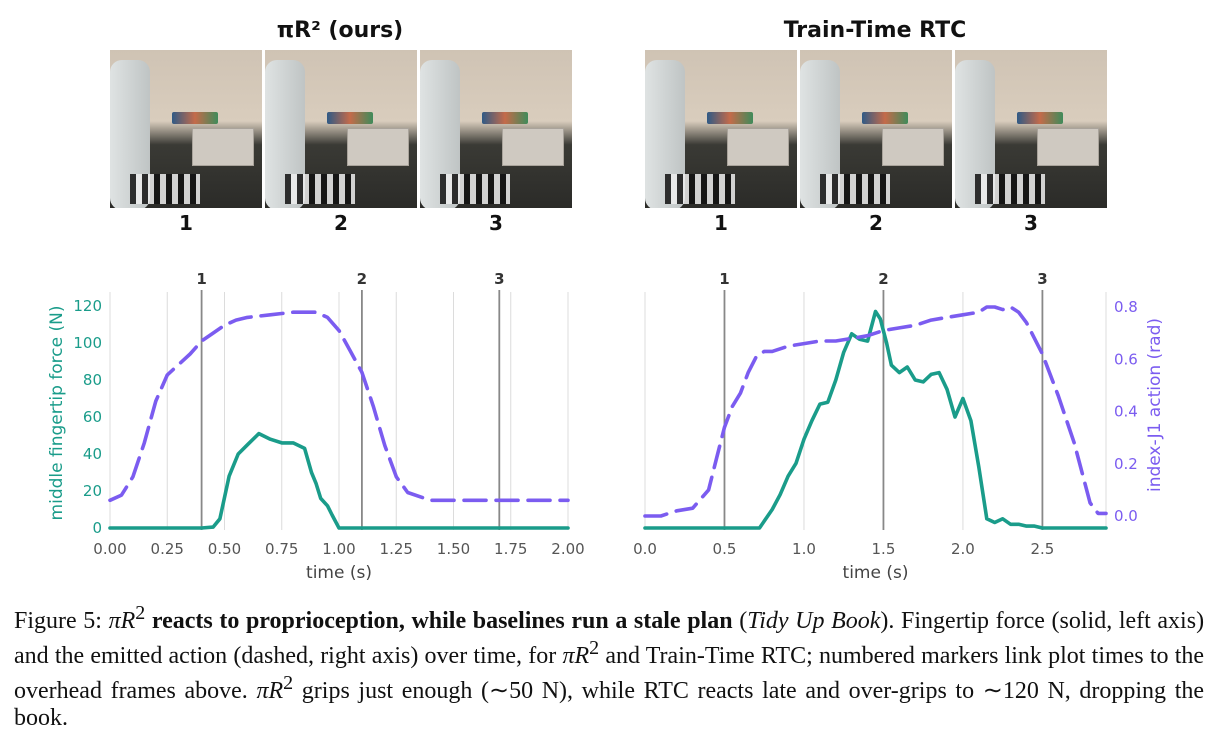 This screenshot has height=748, width=1219. Describe the element at coordinates (87, 306) in the screenshot. I see `y-tick-label: 120` at that location.